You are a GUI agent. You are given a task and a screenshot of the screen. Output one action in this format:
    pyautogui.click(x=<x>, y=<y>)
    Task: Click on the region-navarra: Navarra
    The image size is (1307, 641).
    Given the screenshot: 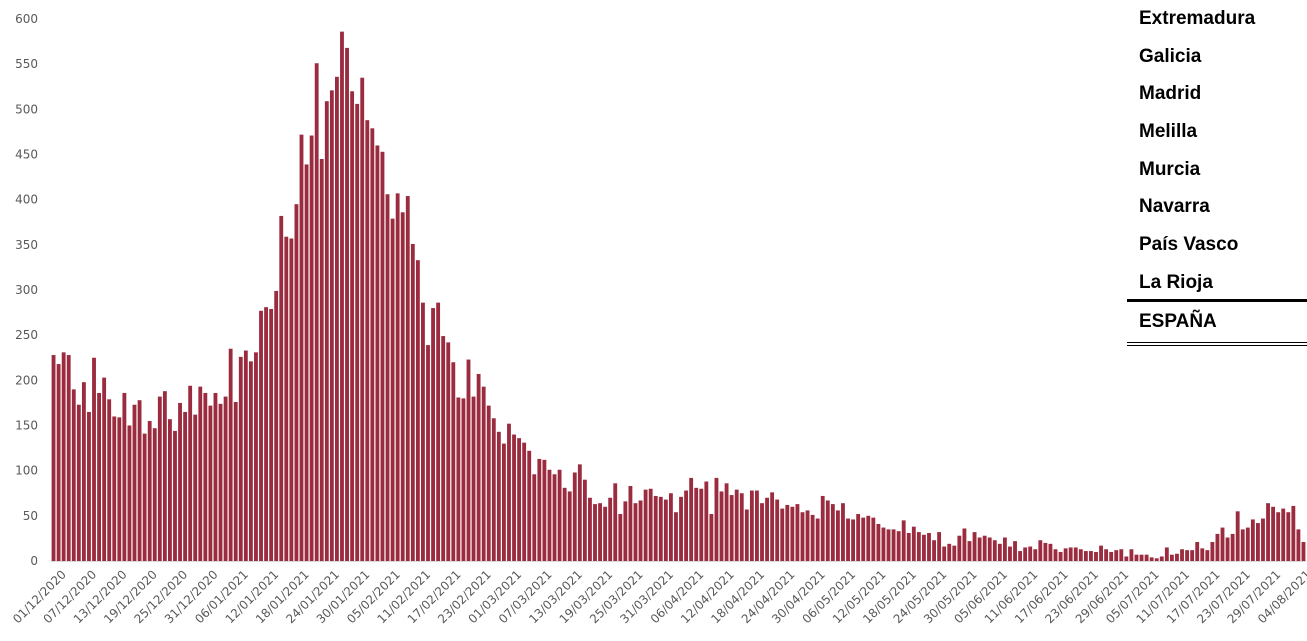 What is the action you would take?
    pyautogui.click(x=1174, y=207)
    